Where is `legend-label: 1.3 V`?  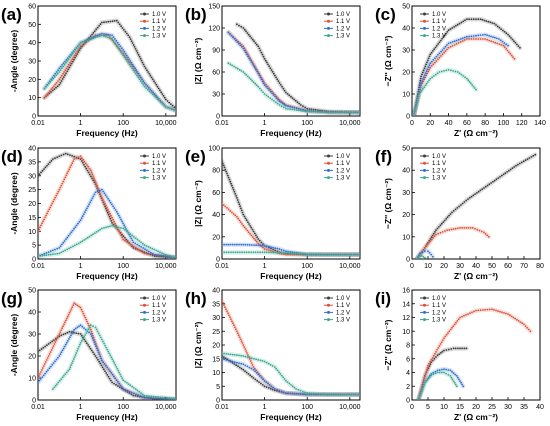
legend-label: 1.3 V is located at coordinates (159, 179).